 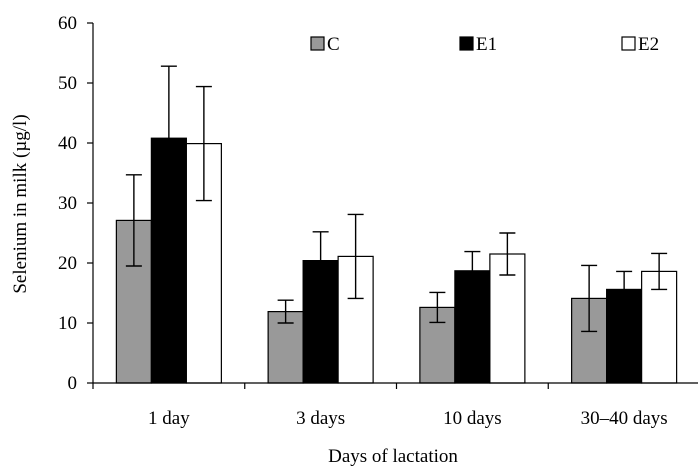 What do you see at coordinates (67, 203) in the screenshot?
I see `y-tick-label: 30` at bounding box center [67, 203].